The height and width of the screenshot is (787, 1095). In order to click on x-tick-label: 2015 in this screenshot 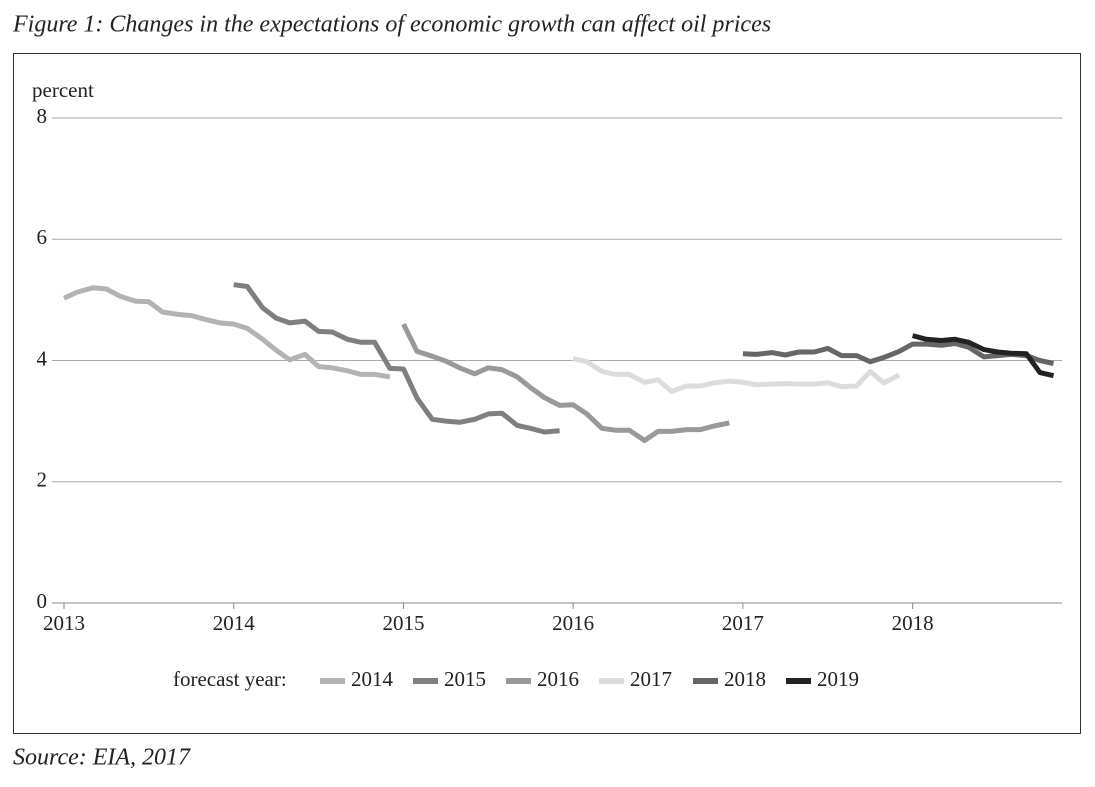, I will do `click(403, 623)`.